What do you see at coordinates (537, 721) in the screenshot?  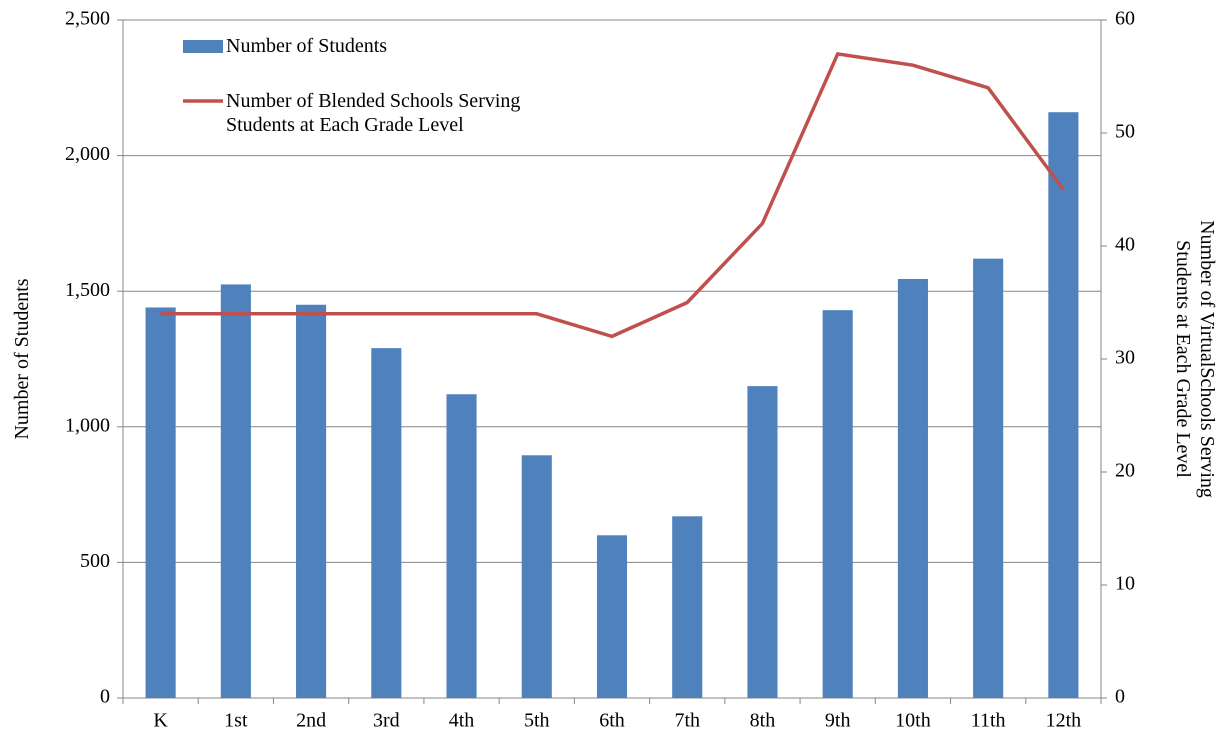 I see `x-tick-label: 5th` at bounding box center [537, 721].